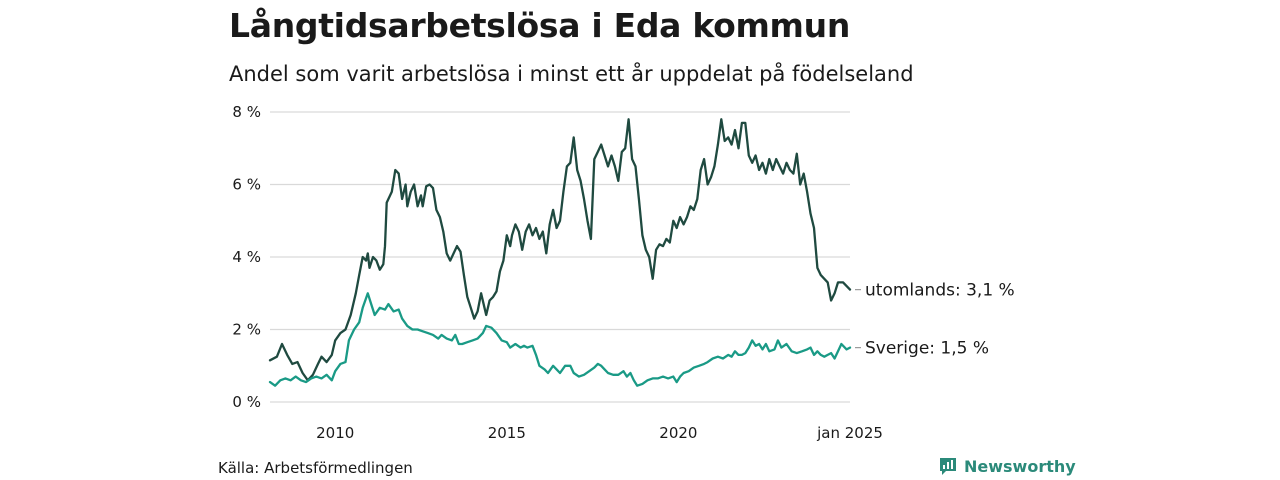 This screenshot has height=480, width=1280. What do you see at coordinates (246, 330) in the screenshot?
I see `y-tick-label: 2 %` at bounding box center [246, 330].